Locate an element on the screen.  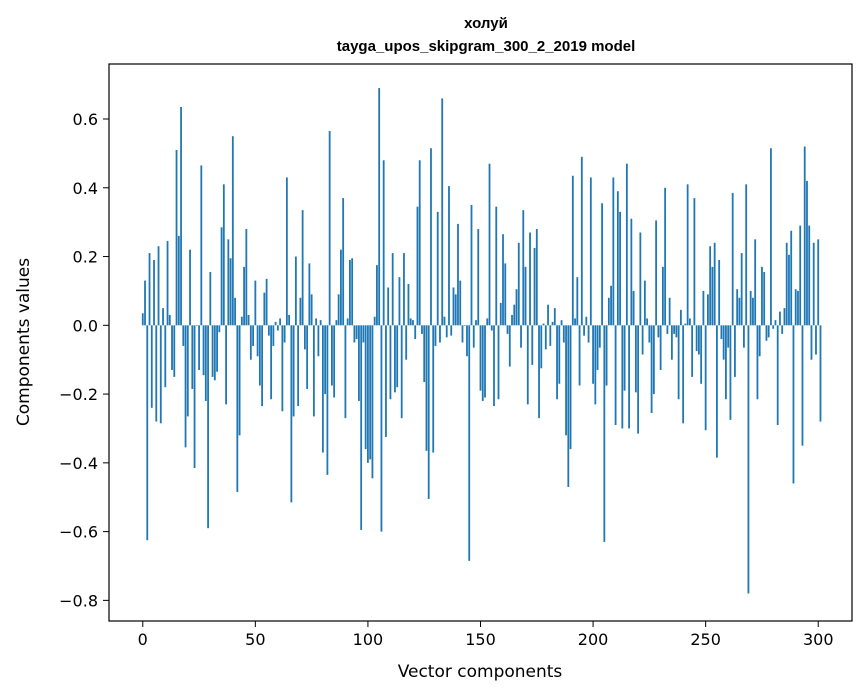
x-tick-label-5: 250 is located at coordinates (705, 639).